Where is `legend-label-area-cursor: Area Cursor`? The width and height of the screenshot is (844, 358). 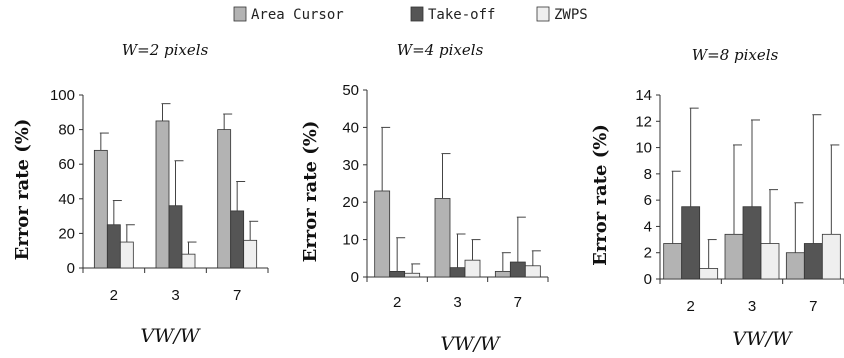 legend-label-area-cursor: Area Cursor is located at coordinates (297, 15).